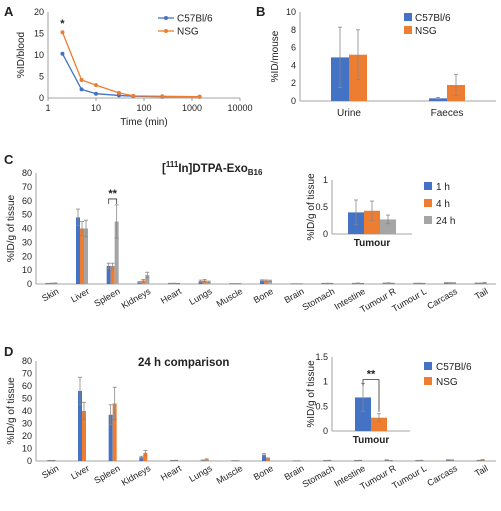  Describe the element at coordinates (136, 298) in the screenshot. I see `panel-c-category-label: Kidneys` at that location.